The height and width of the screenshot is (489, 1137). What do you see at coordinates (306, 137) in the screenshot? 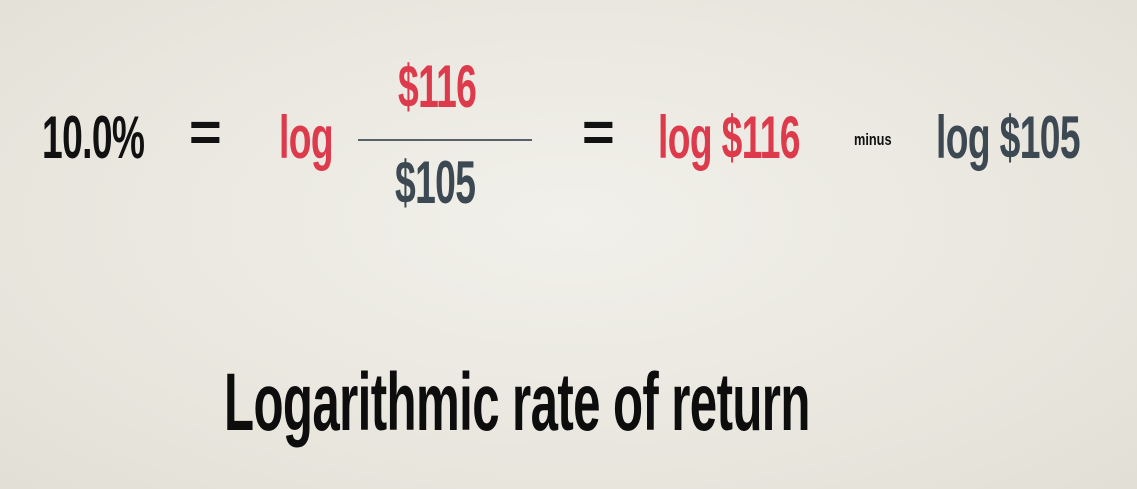
I see `log-label: log` at bounding box center [306, 137].